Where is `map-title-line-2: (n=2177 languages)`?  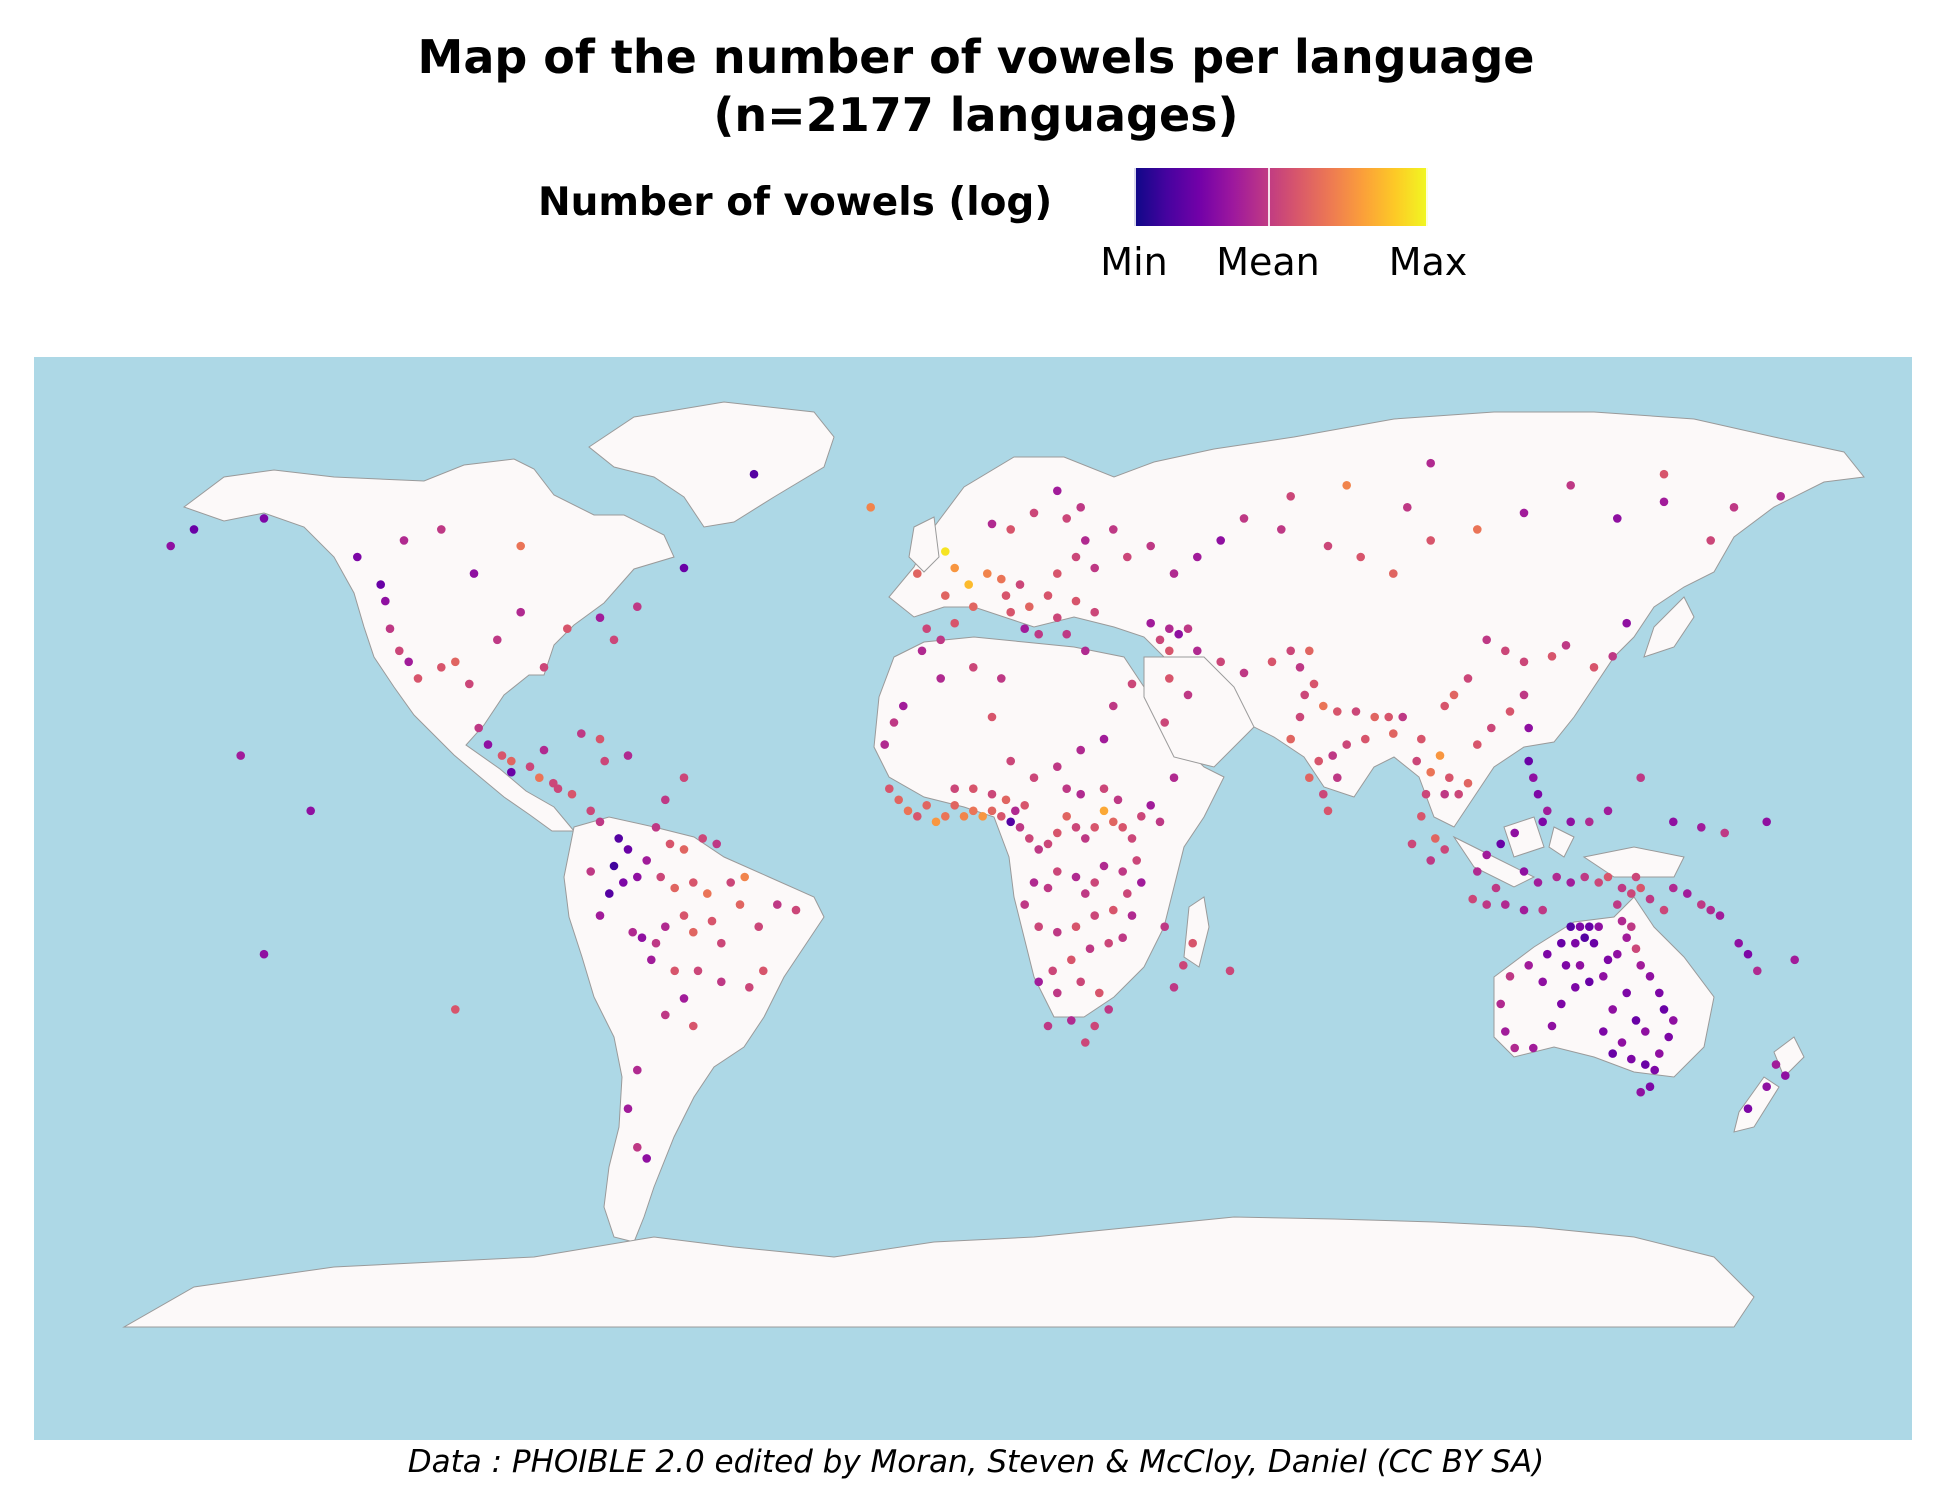 map-title-line-2: (n=2177 languages) is located at coordinates (976, 115).